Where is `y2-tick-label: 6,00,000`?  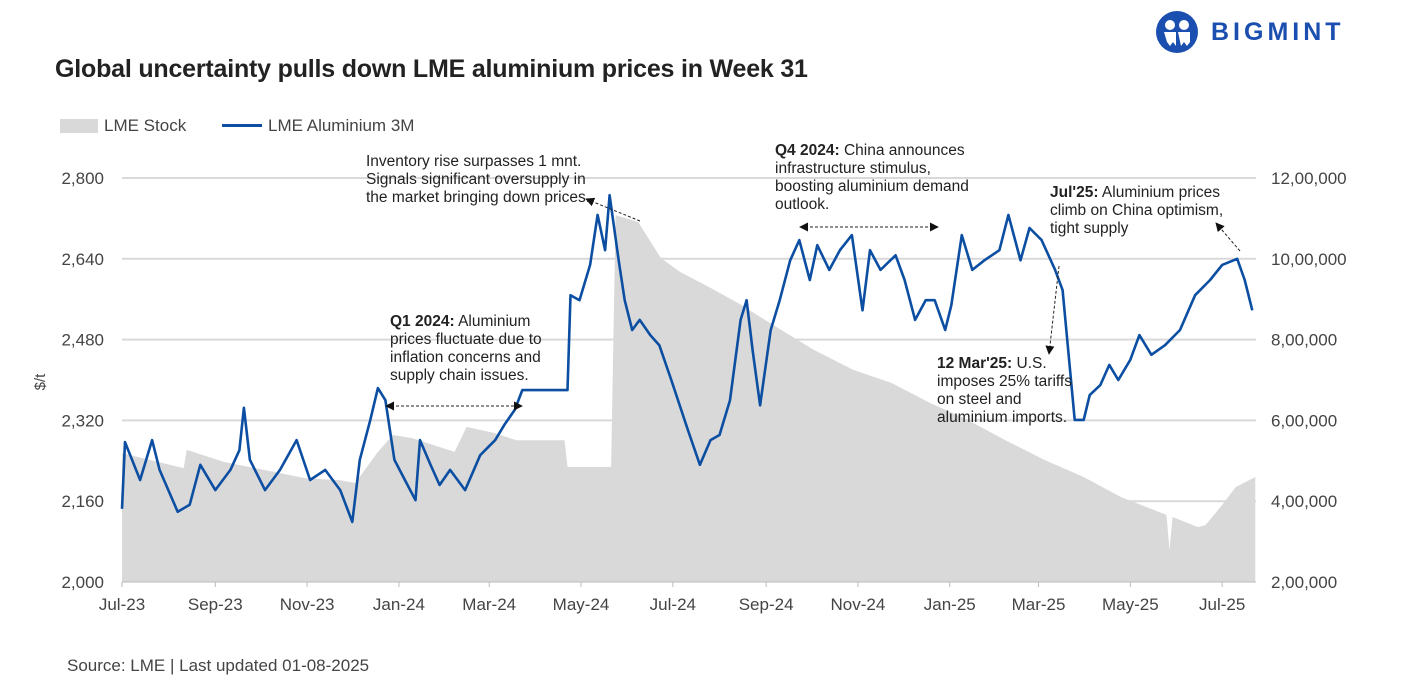 y2-tick-label: 6,00,000 is located at coordinates (1304, 420).